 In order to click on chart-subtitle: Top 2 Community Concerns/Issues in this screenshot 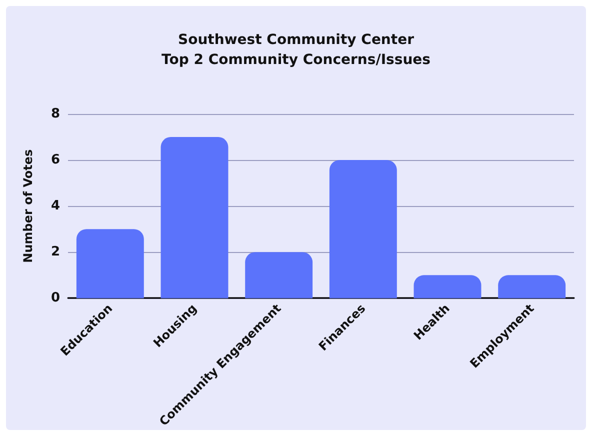, I will do `click(296, 60)`.